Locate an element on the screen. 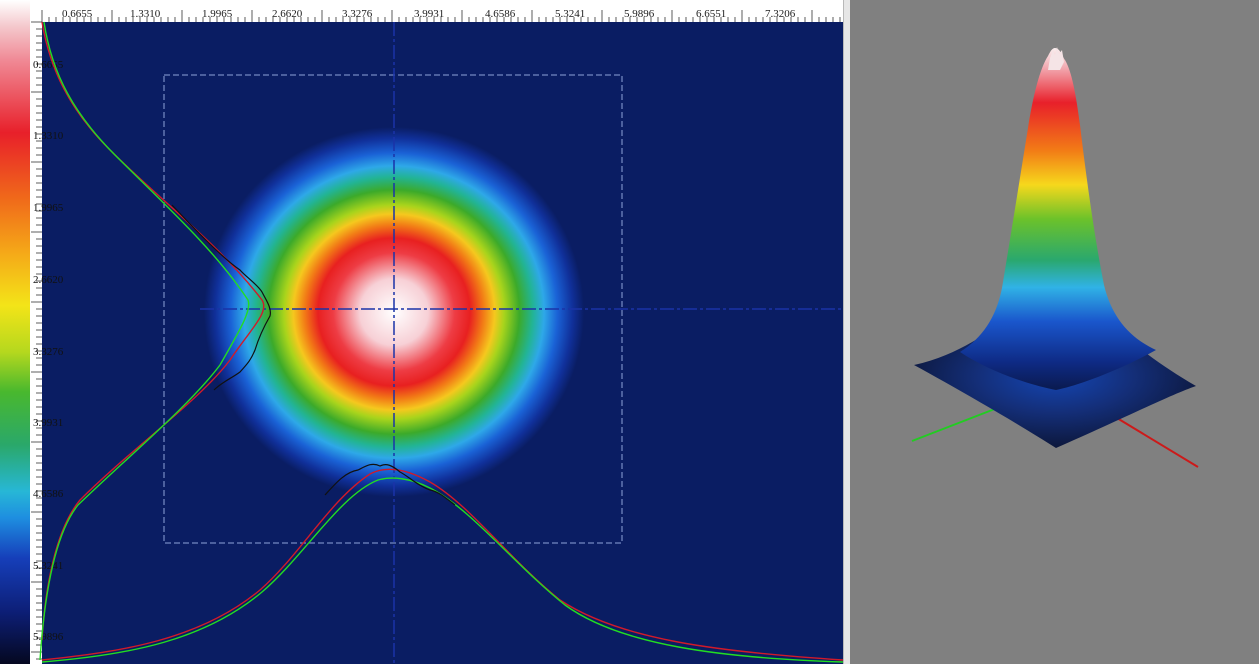 The height and width of the screenshot is (664, 1259). colorbar-label: 4.6586 is located at coordinates (48, 494).